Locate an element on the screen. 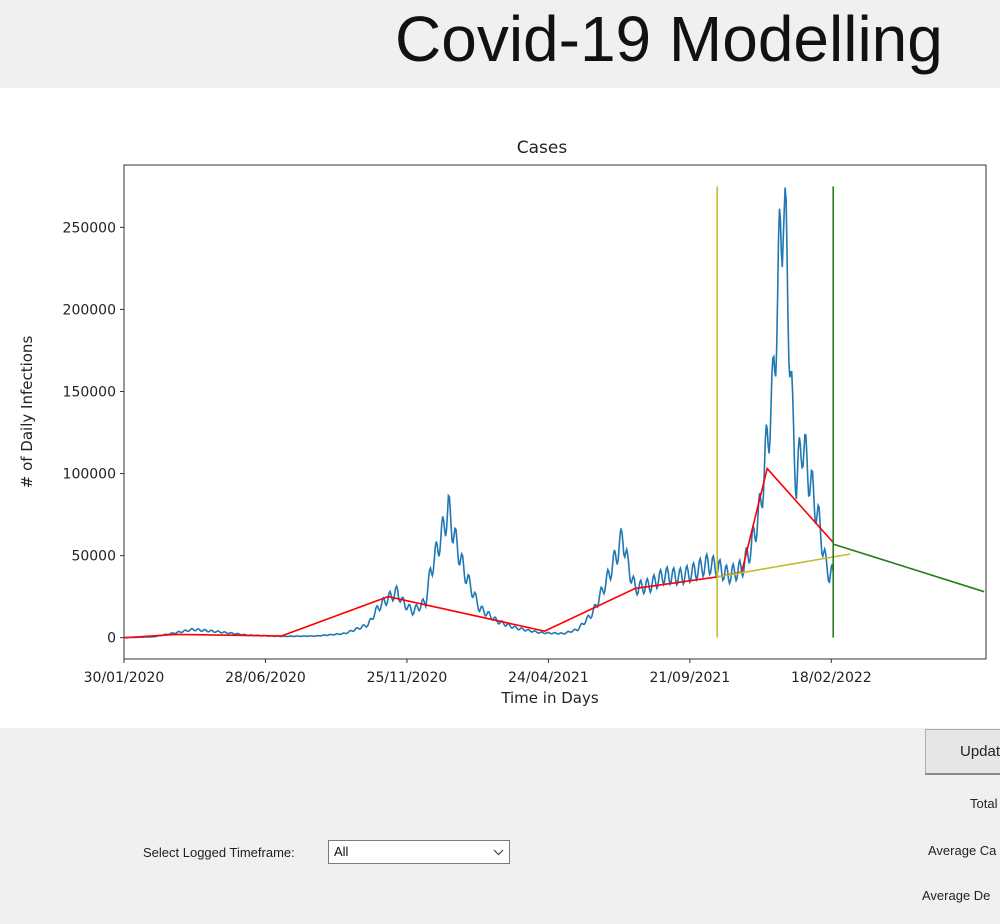  average-cases-label: Average Ca is located at coordinates (962, 850).